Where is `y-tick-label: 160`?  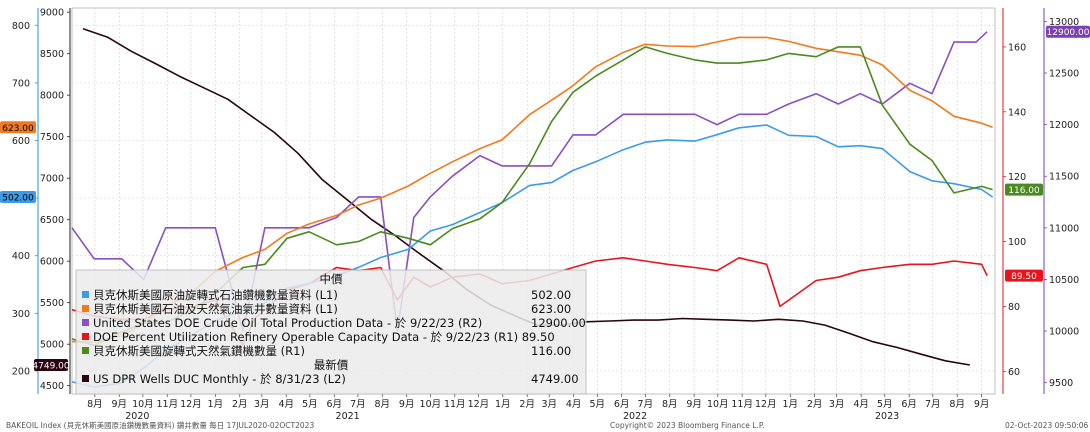 y-tick-label: 160 is located at coordinates (1017, 47).